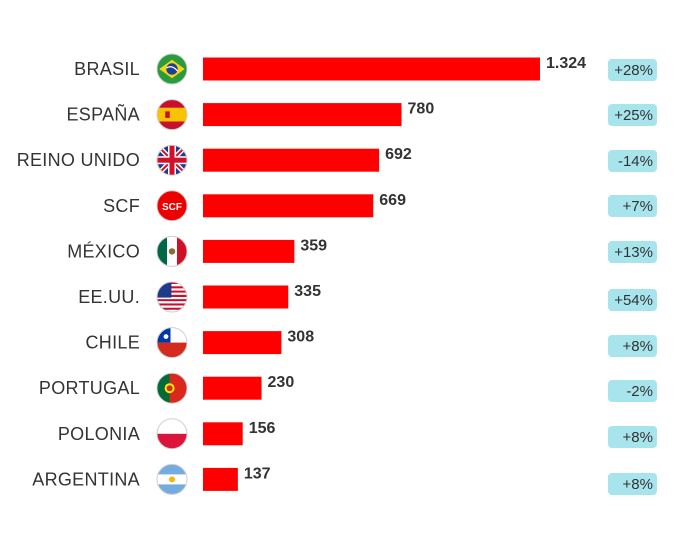  Describe the element at coordinates (639, 391) in the screenshot. I see `change-label: -2%` at that location.